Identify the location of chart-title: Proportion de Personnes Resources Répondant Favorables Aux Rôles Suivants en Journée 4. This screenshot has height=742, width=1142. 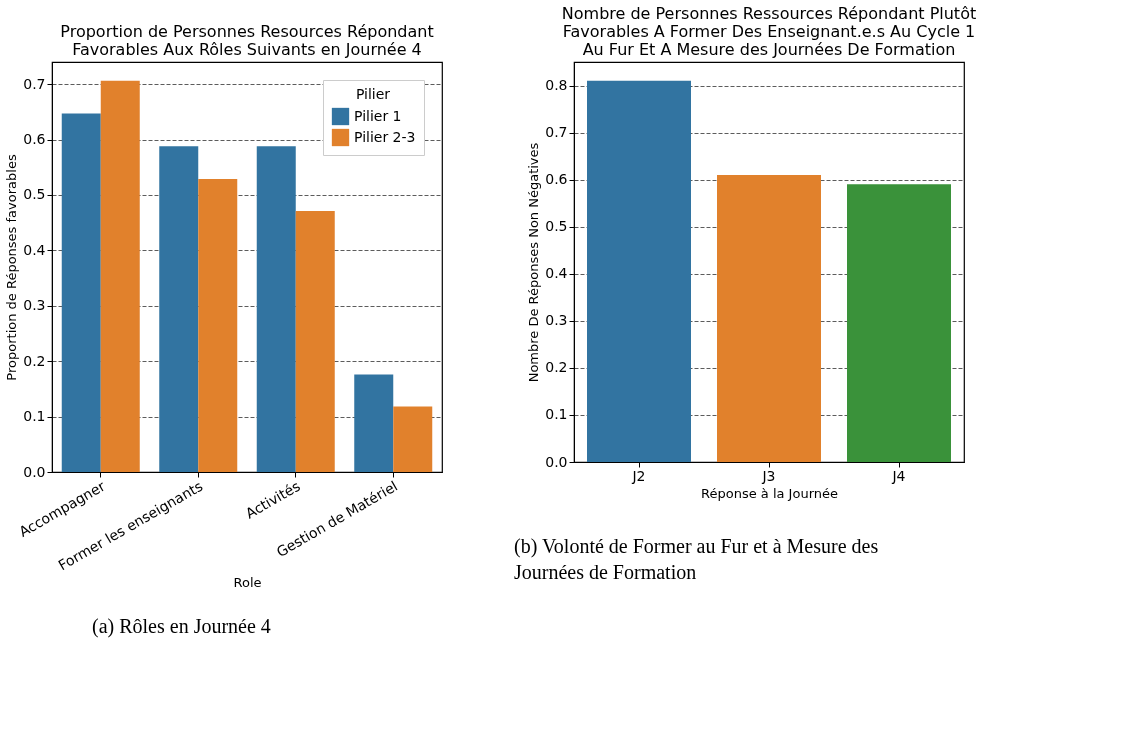
(247, 40).